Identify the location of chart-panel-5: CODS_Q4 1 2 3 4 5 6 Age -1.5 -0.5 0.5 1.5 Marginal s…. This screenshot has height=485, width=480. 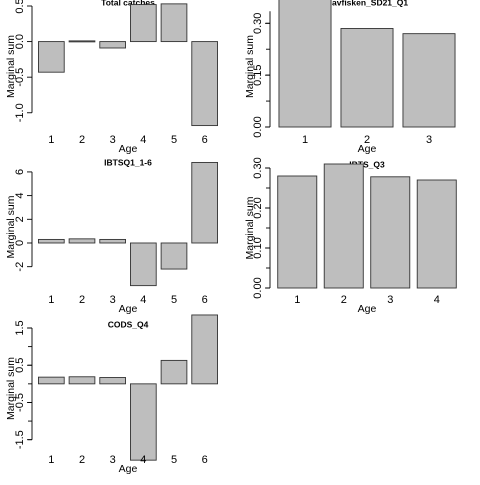
(111, 394).